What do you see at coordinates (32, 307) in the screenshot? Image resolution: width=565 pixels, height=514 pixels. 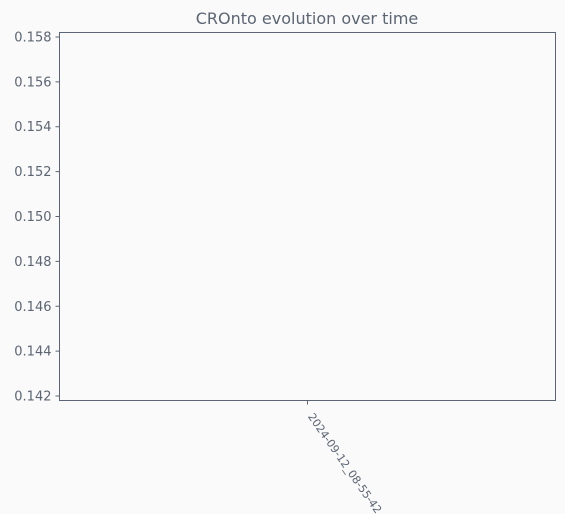 I see `y-tick-label: 0.146` at bounding box center [32, 307].